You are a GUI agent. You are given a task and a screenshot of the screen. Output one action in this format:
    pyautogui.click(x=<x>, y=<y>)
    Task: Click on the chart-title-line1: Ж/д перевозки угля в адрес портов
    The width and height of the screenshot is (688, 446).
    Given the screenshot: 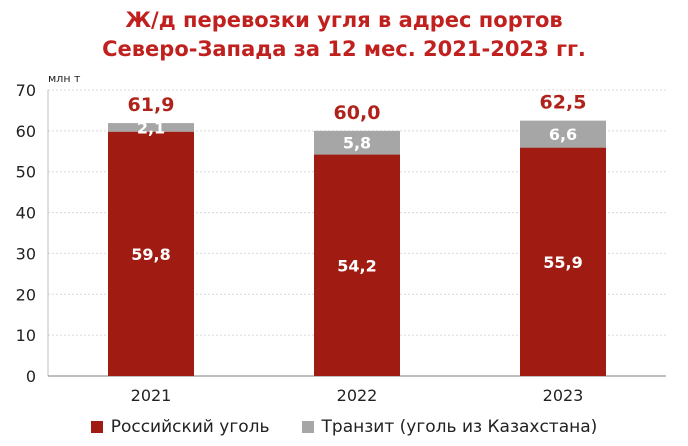 What is the action you would take?
    pyautogui.click(x=344, y=20)
    